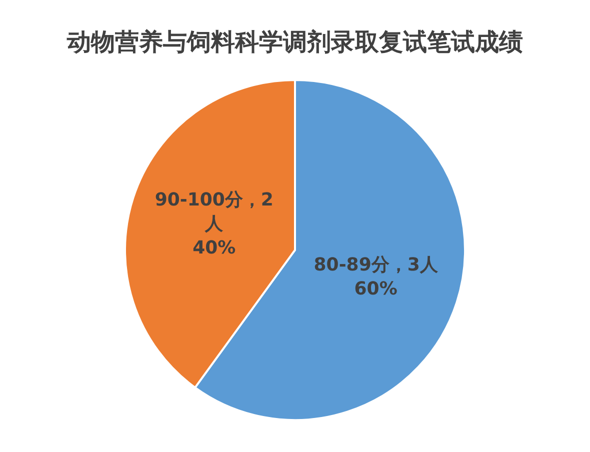 The width and height of the screenshot is (590, 452). What do you see at coordinates (376, 277) in the screenshot?
I see `slice-label: 80-89分，3人 60%` at bounding box center [376, 277].